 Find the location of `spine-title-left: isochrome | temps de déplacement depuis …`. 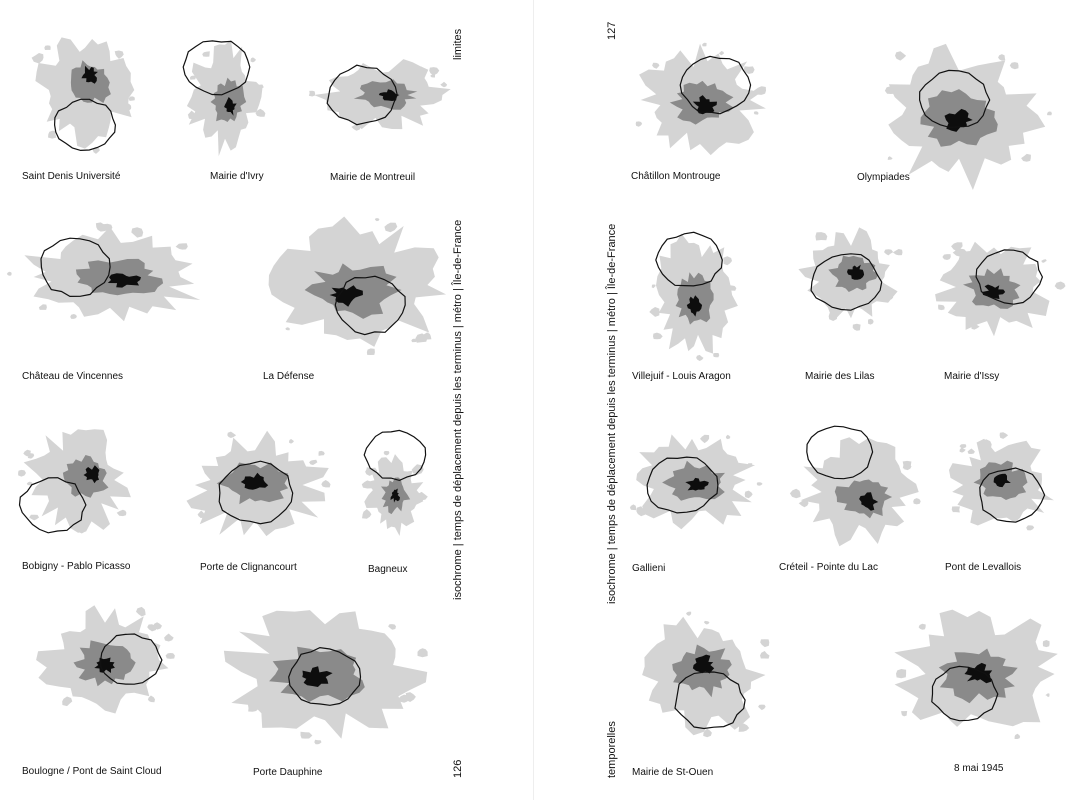

spine-title-left: isochrome | temps de déplacement depuis … is located at coordinates (458, 409).